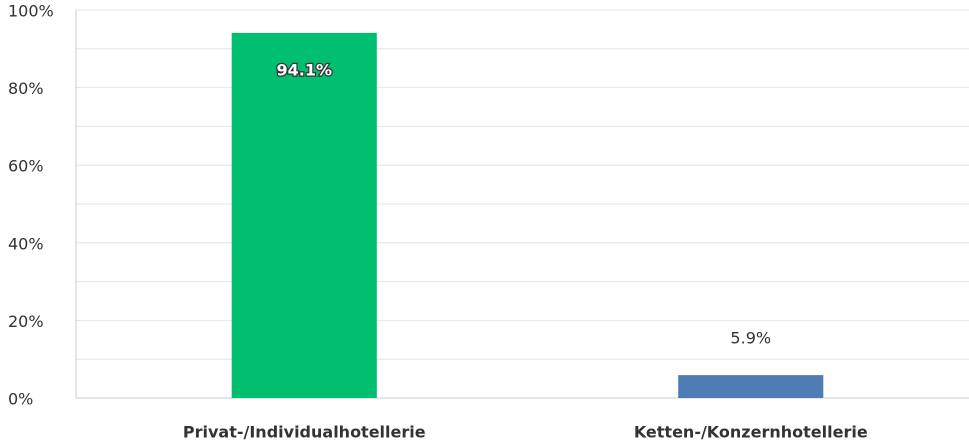 This screenshot has height=445, width=969. I want to click on y-tick-label: 100%, so click(31, 11).